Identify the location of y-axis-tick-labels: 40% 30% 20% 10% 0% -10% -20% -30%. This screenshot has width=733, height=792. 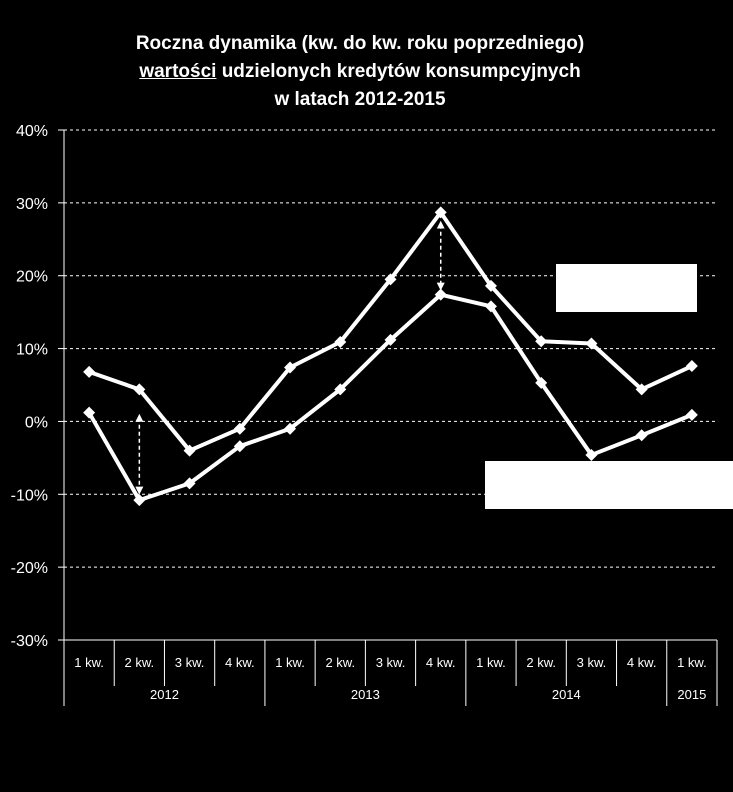
(29, 386).